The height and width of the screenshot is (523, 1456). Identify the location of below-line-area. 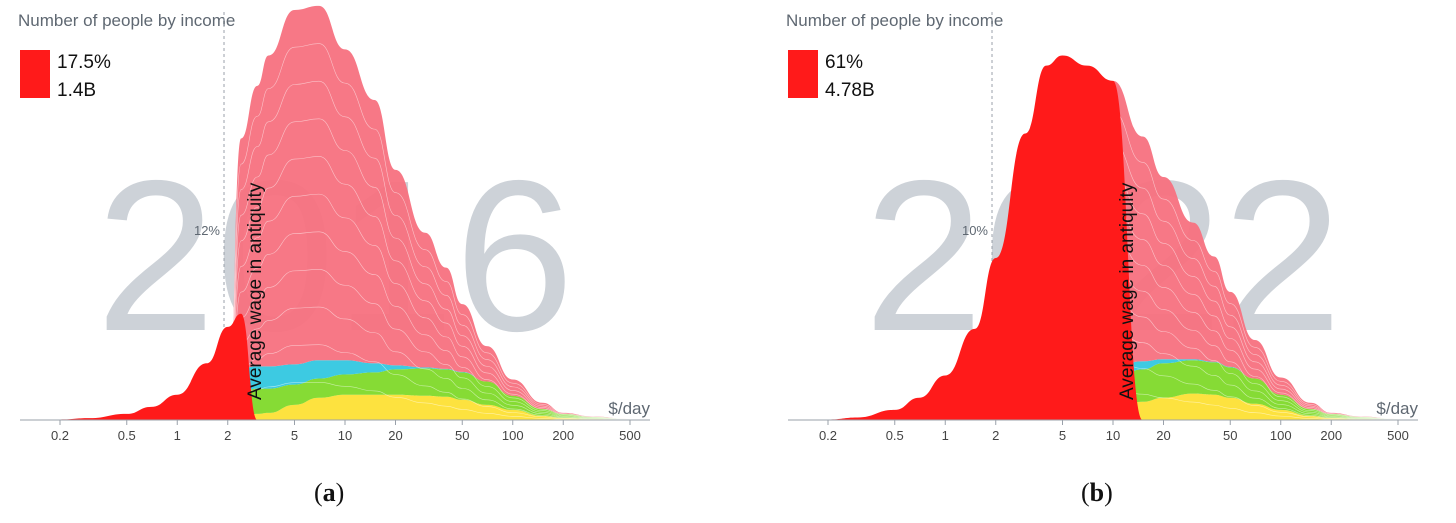
(345, 366).